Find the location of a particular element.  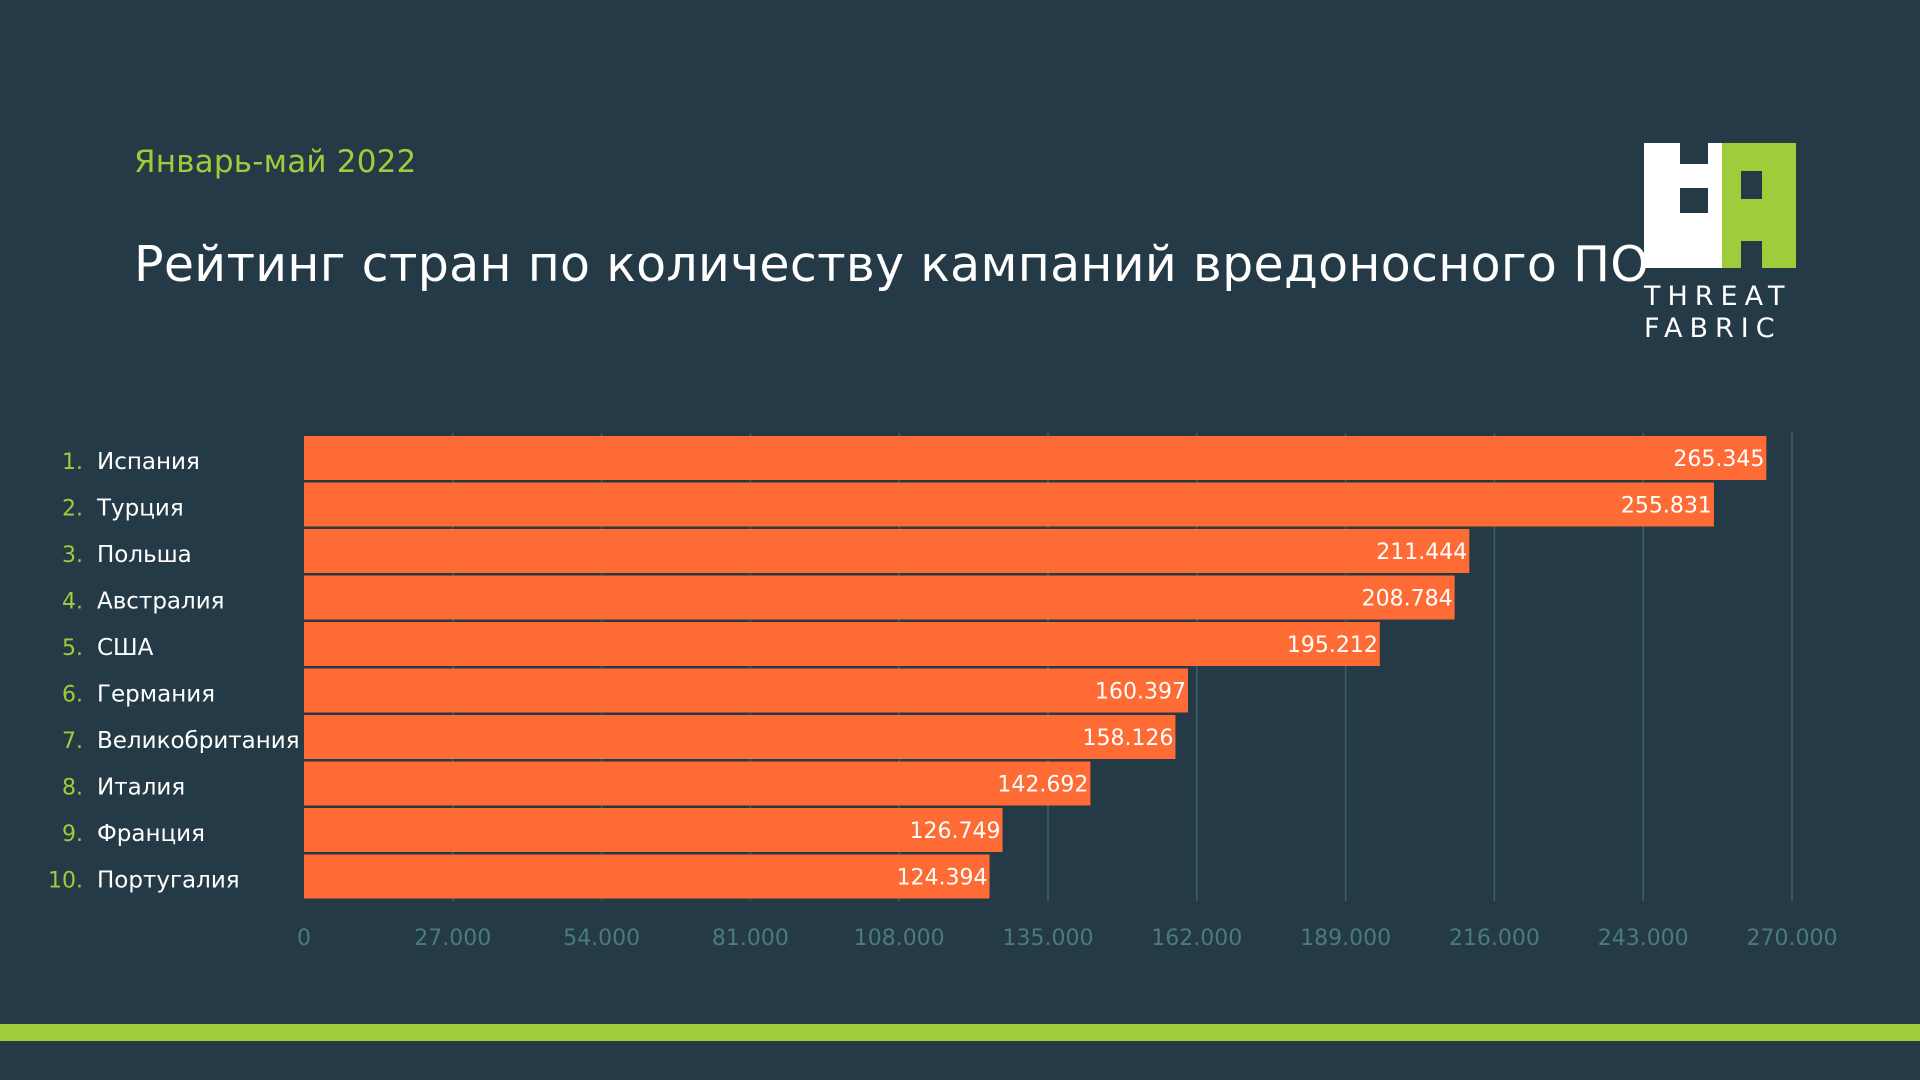

value-label: 255.831 is located at coordinates (1666, 506).